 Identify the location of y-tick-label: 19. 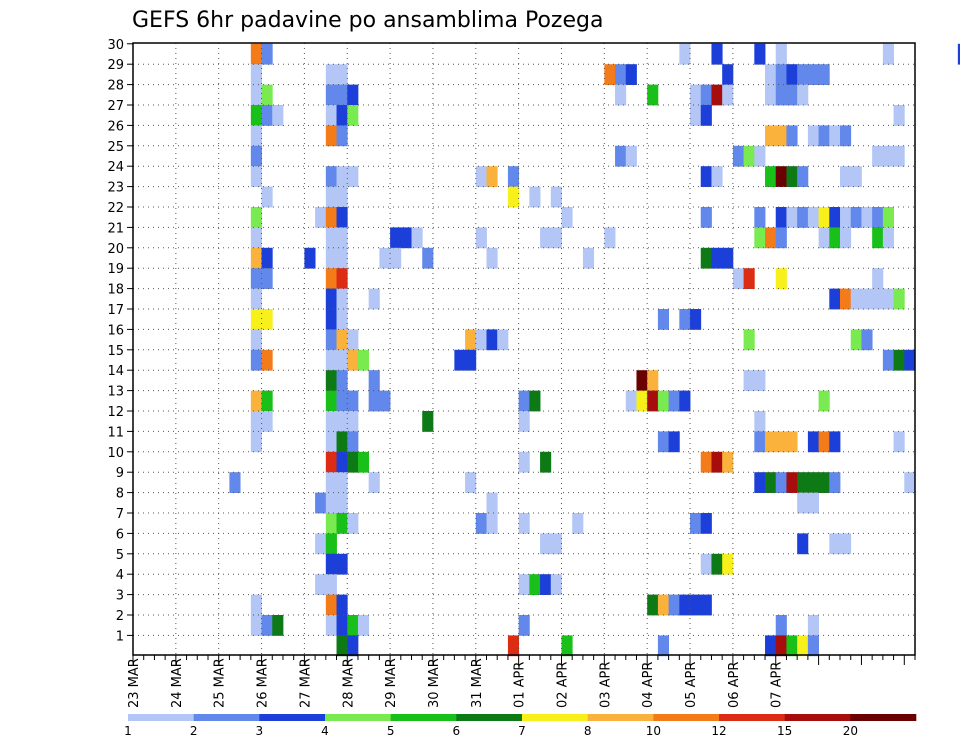
(115, 269).